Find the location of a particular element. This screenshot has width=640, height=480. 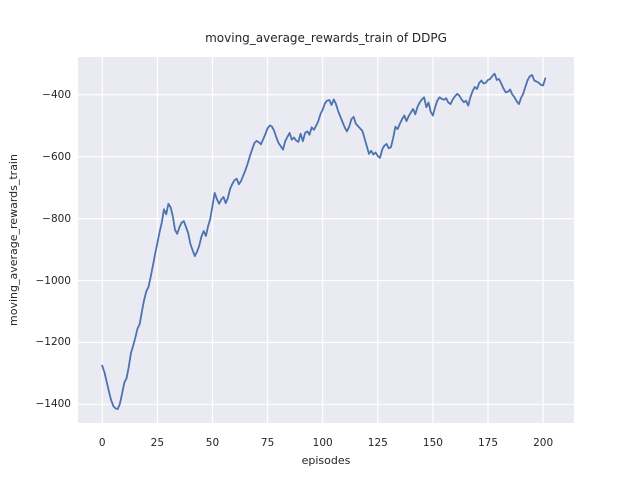

chart-title: moving_average_rewards_train of DDPG is located at coordinates (326, 38).